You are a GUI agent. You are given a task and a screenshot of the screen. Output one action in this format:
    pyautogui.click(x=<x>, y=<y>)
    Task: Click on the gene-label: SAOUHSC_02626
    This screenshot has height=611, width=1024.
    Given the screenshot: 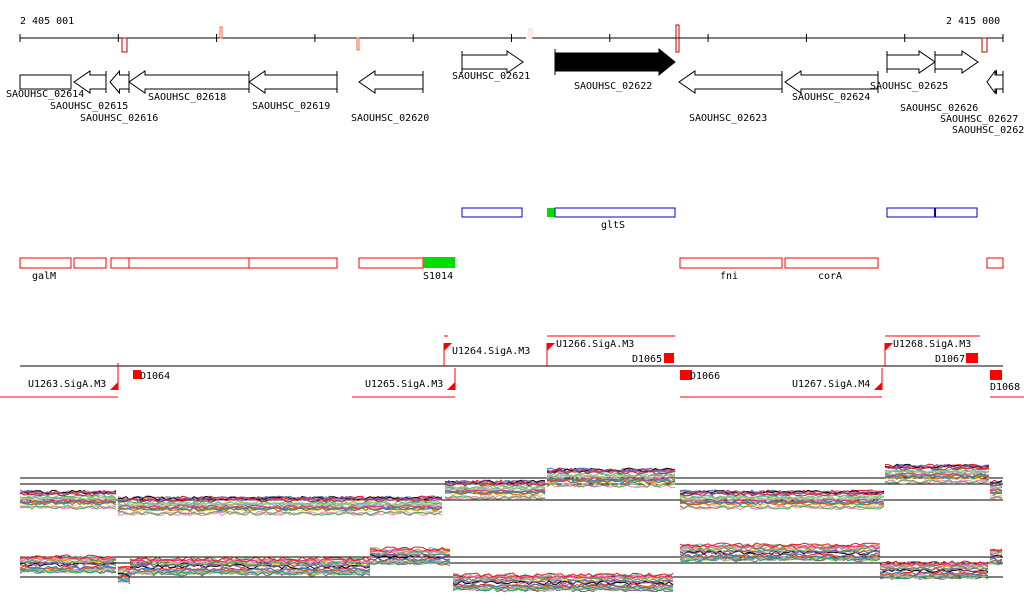 What is the action you would take?
    pyautogui.click(x=939, y=108)
    